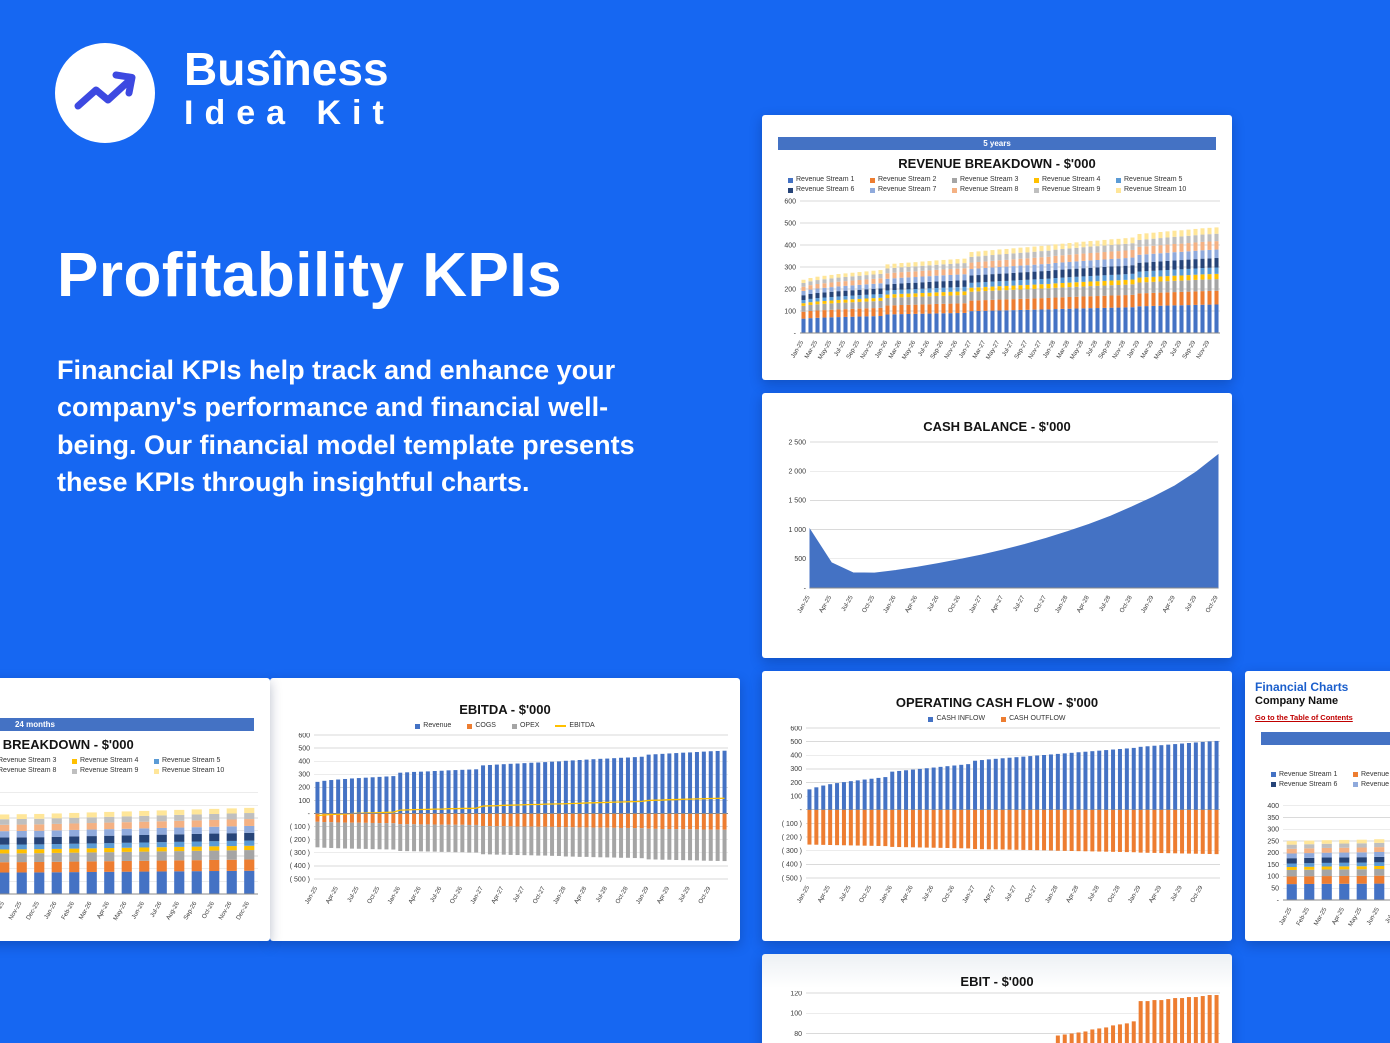  What do you see at coordinates (505, 709) in the screenshot?
I see `chart-title: EBITDA - $'000` at bounding box center [505, 709].